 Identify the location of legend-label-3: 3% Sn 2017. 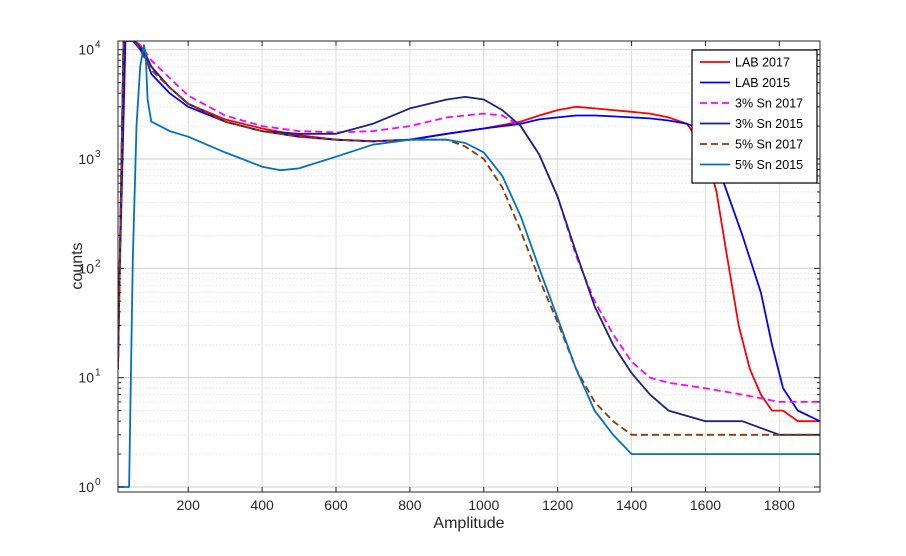
(769, 104).